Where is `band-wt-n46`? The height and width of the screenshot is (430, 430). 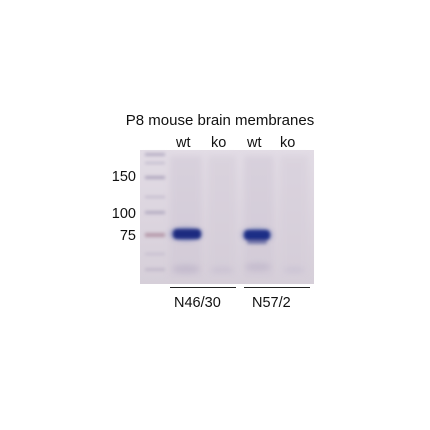 band-wt-n46 is located at coordinates (187, 234).